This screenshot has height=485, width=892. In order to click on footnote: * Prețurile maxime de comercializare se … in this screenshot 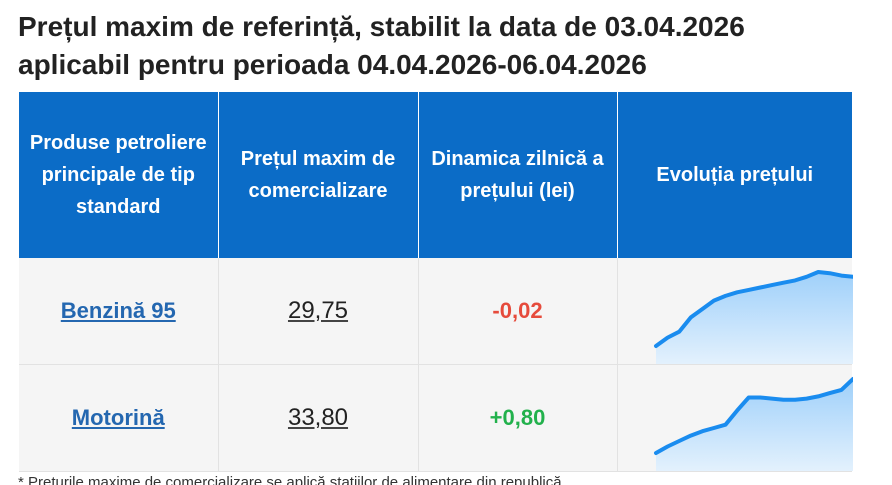, I will do `click(290, 479)`.